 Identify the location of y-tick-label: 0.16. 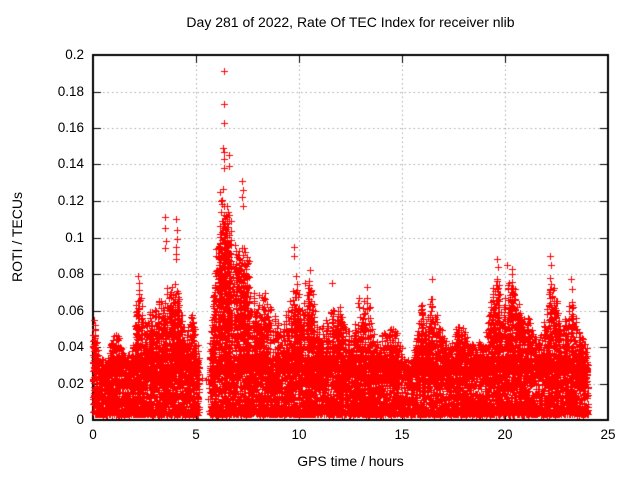
(70, 127).